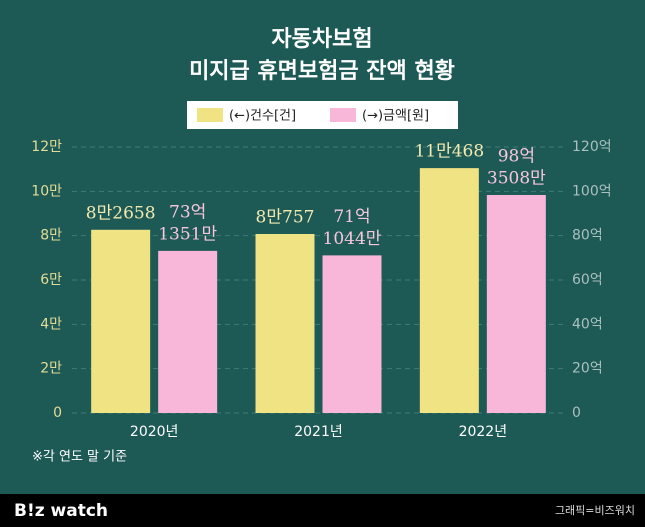 This screenshot has width=645, height=527. What do you see at coordinates (516, 178) in the screenshot?
I see `value-label: 3508만` at bounding box center [516, 178].